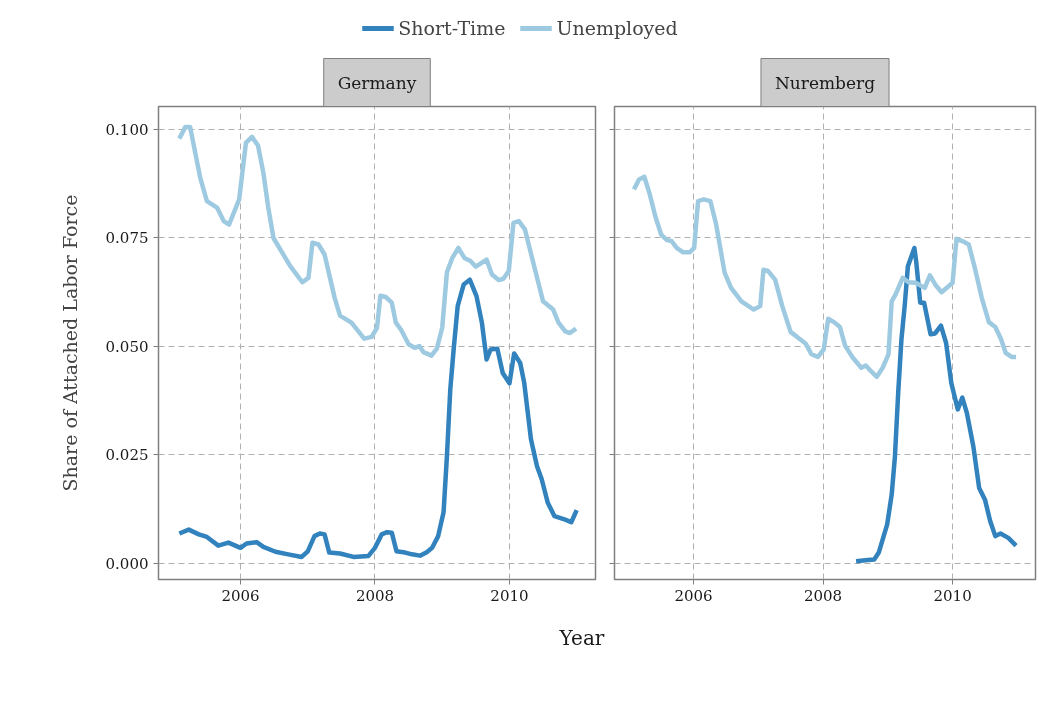  Describe the element at coordinates (378, 241) in the screenshot. I see `line-series` at that location.